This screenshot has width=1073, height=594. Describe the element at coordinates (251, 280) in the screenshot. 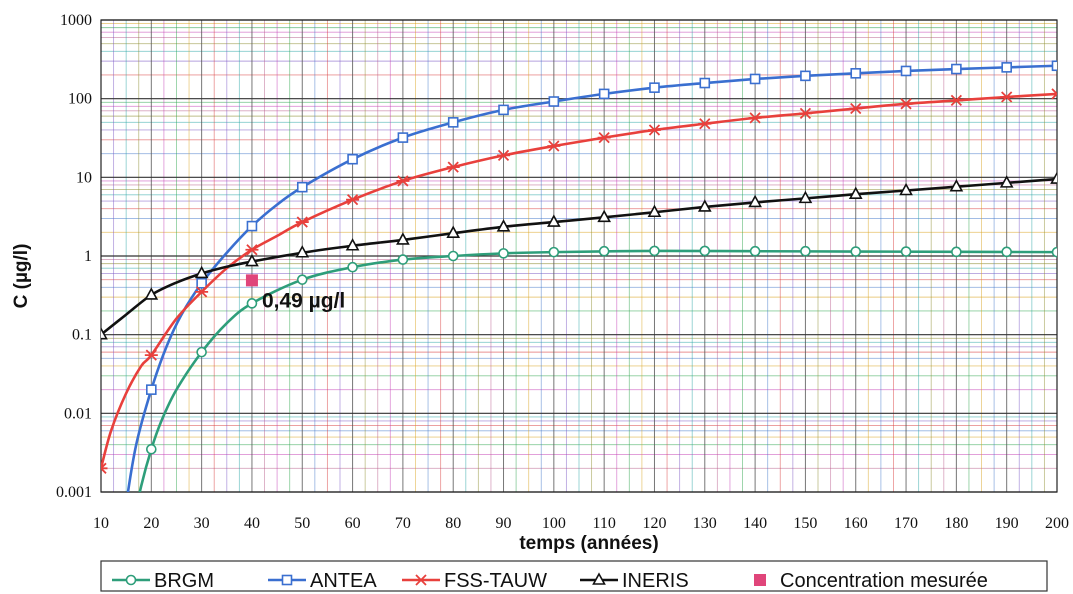

I see `data-point-concentration-mesur-e` at that location.